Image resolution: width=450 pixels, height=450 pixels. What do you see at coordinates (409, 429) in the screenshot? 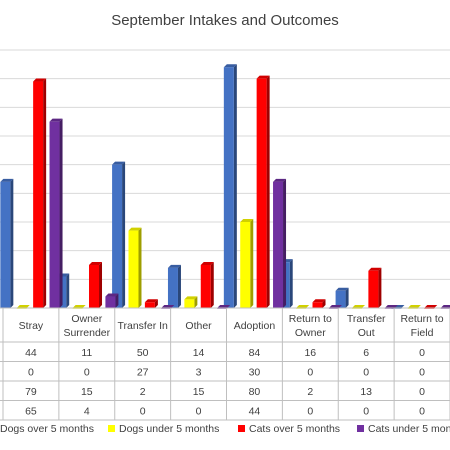
I see `legend-label: Cats under 5 months` at bounding box center [409, 429].